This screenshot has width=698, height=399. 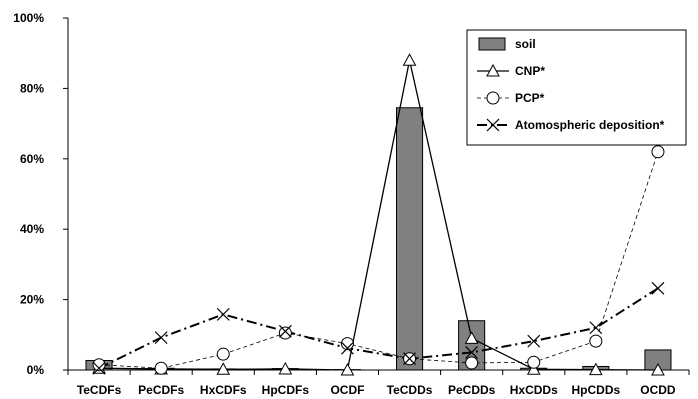 I want to click on legend-label: Atomospheric deposition*, so click(x=590, y=125).